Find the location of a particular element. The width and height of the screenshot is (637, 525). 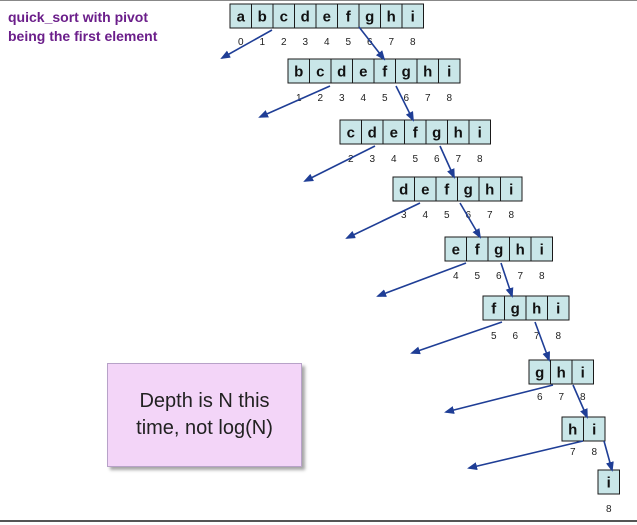

footer-rule is located at coordinates (318, 521).